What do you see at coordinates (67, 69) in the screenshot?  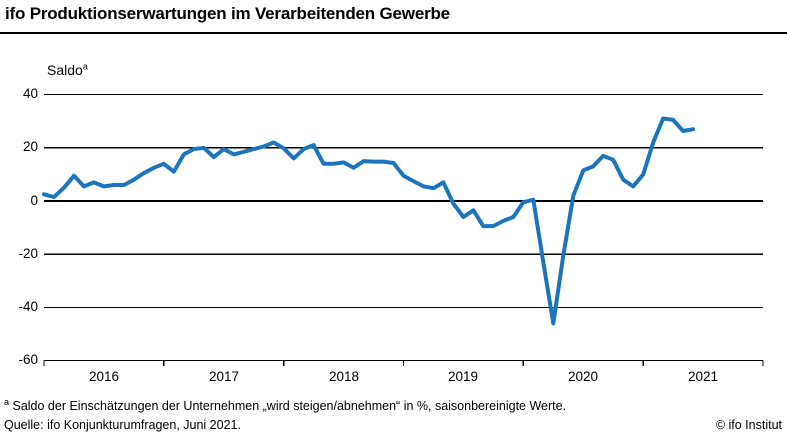 I see `y-axis-unit-label: Saldoa` at bounding box center [67, 69].